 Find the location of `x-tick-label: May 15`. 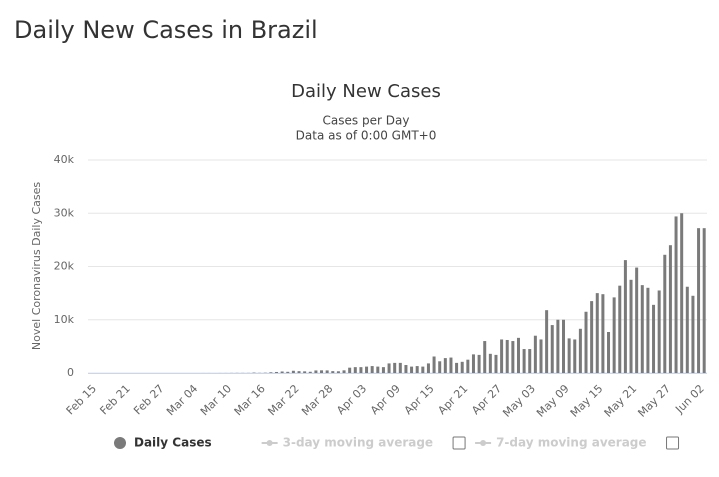

x-tick-label: May 15 is located at coordinates (587, 401).